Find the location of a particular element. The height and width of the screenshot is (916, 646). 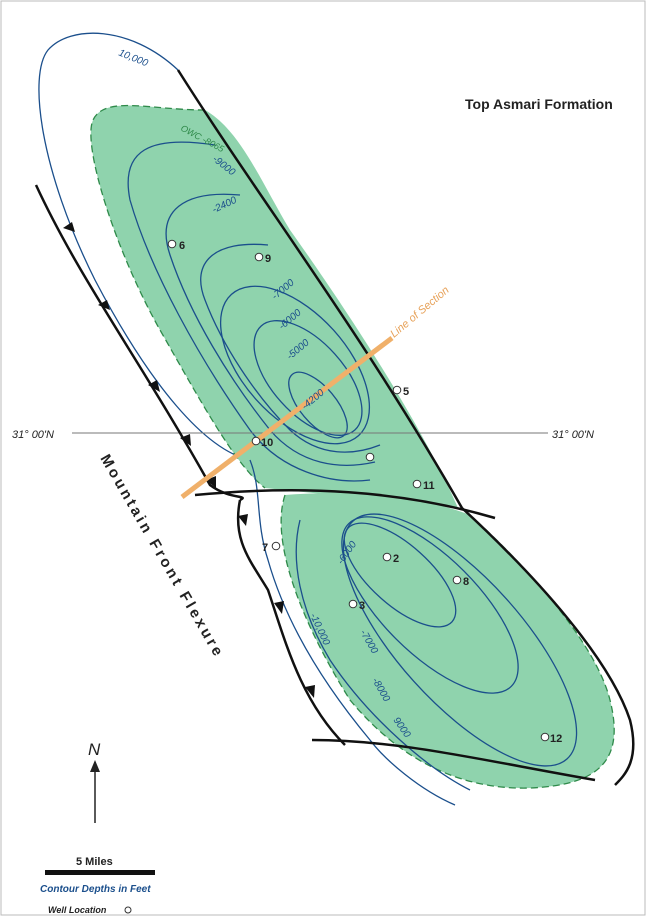

legend-well-icon is located at coordinates (128, 910).